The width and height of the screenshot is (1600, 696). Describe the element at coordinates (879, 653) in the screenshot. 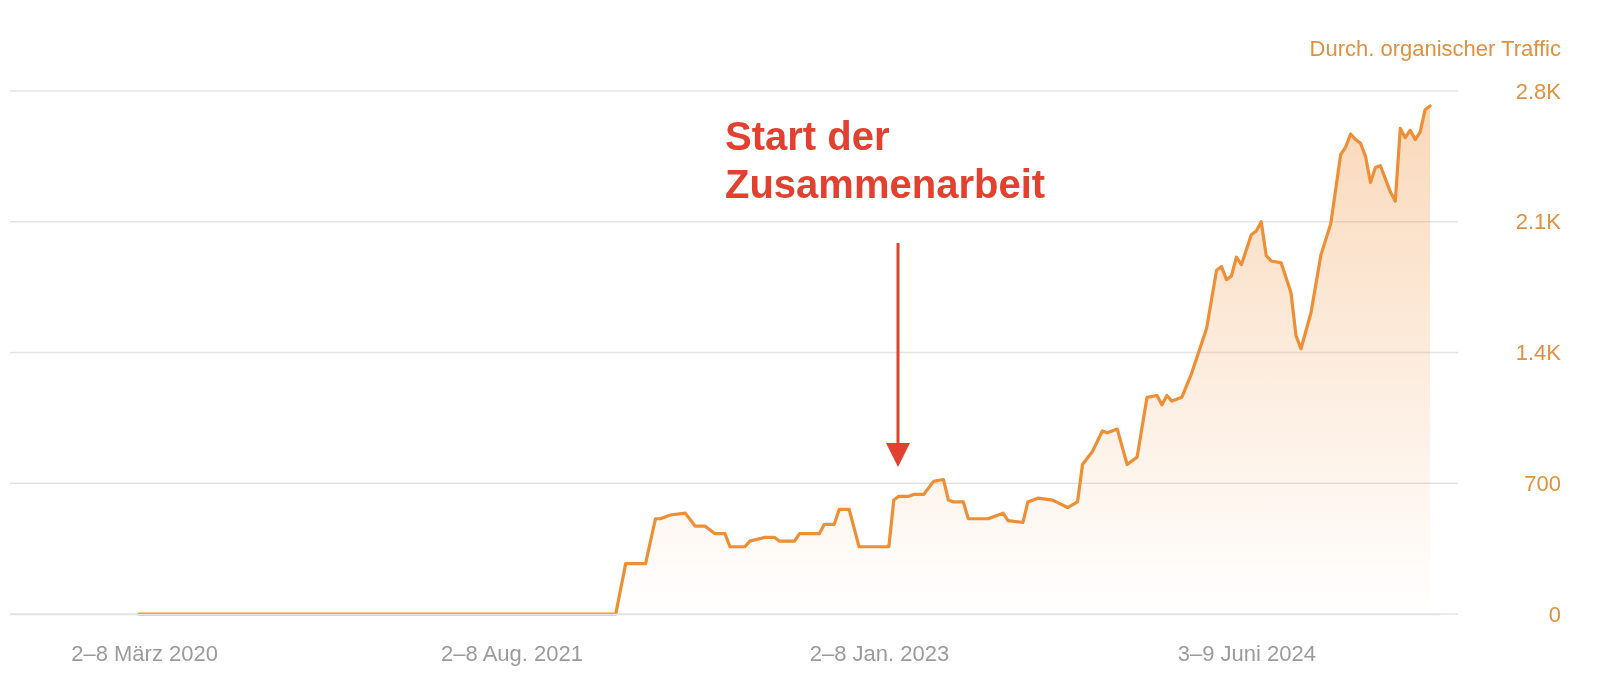

I see `x-tick-label: 2–8 Jan. 2023` at that location.